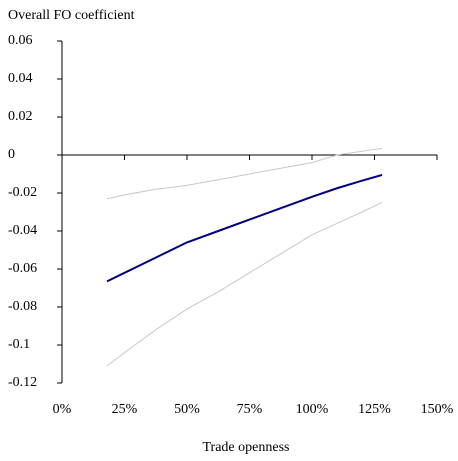 Image resolution: width=458 pixels, height=461 pixels. I want to click on y-tick-label: -0.06, so click(22, 268).